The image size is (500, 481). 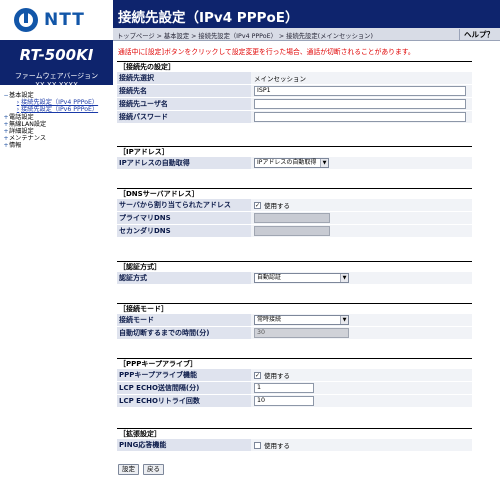 What do you see at coordinates (12, 146) in the screenshot?
I see `nav-item-info: + 情報` at bounding box center [12, 146].